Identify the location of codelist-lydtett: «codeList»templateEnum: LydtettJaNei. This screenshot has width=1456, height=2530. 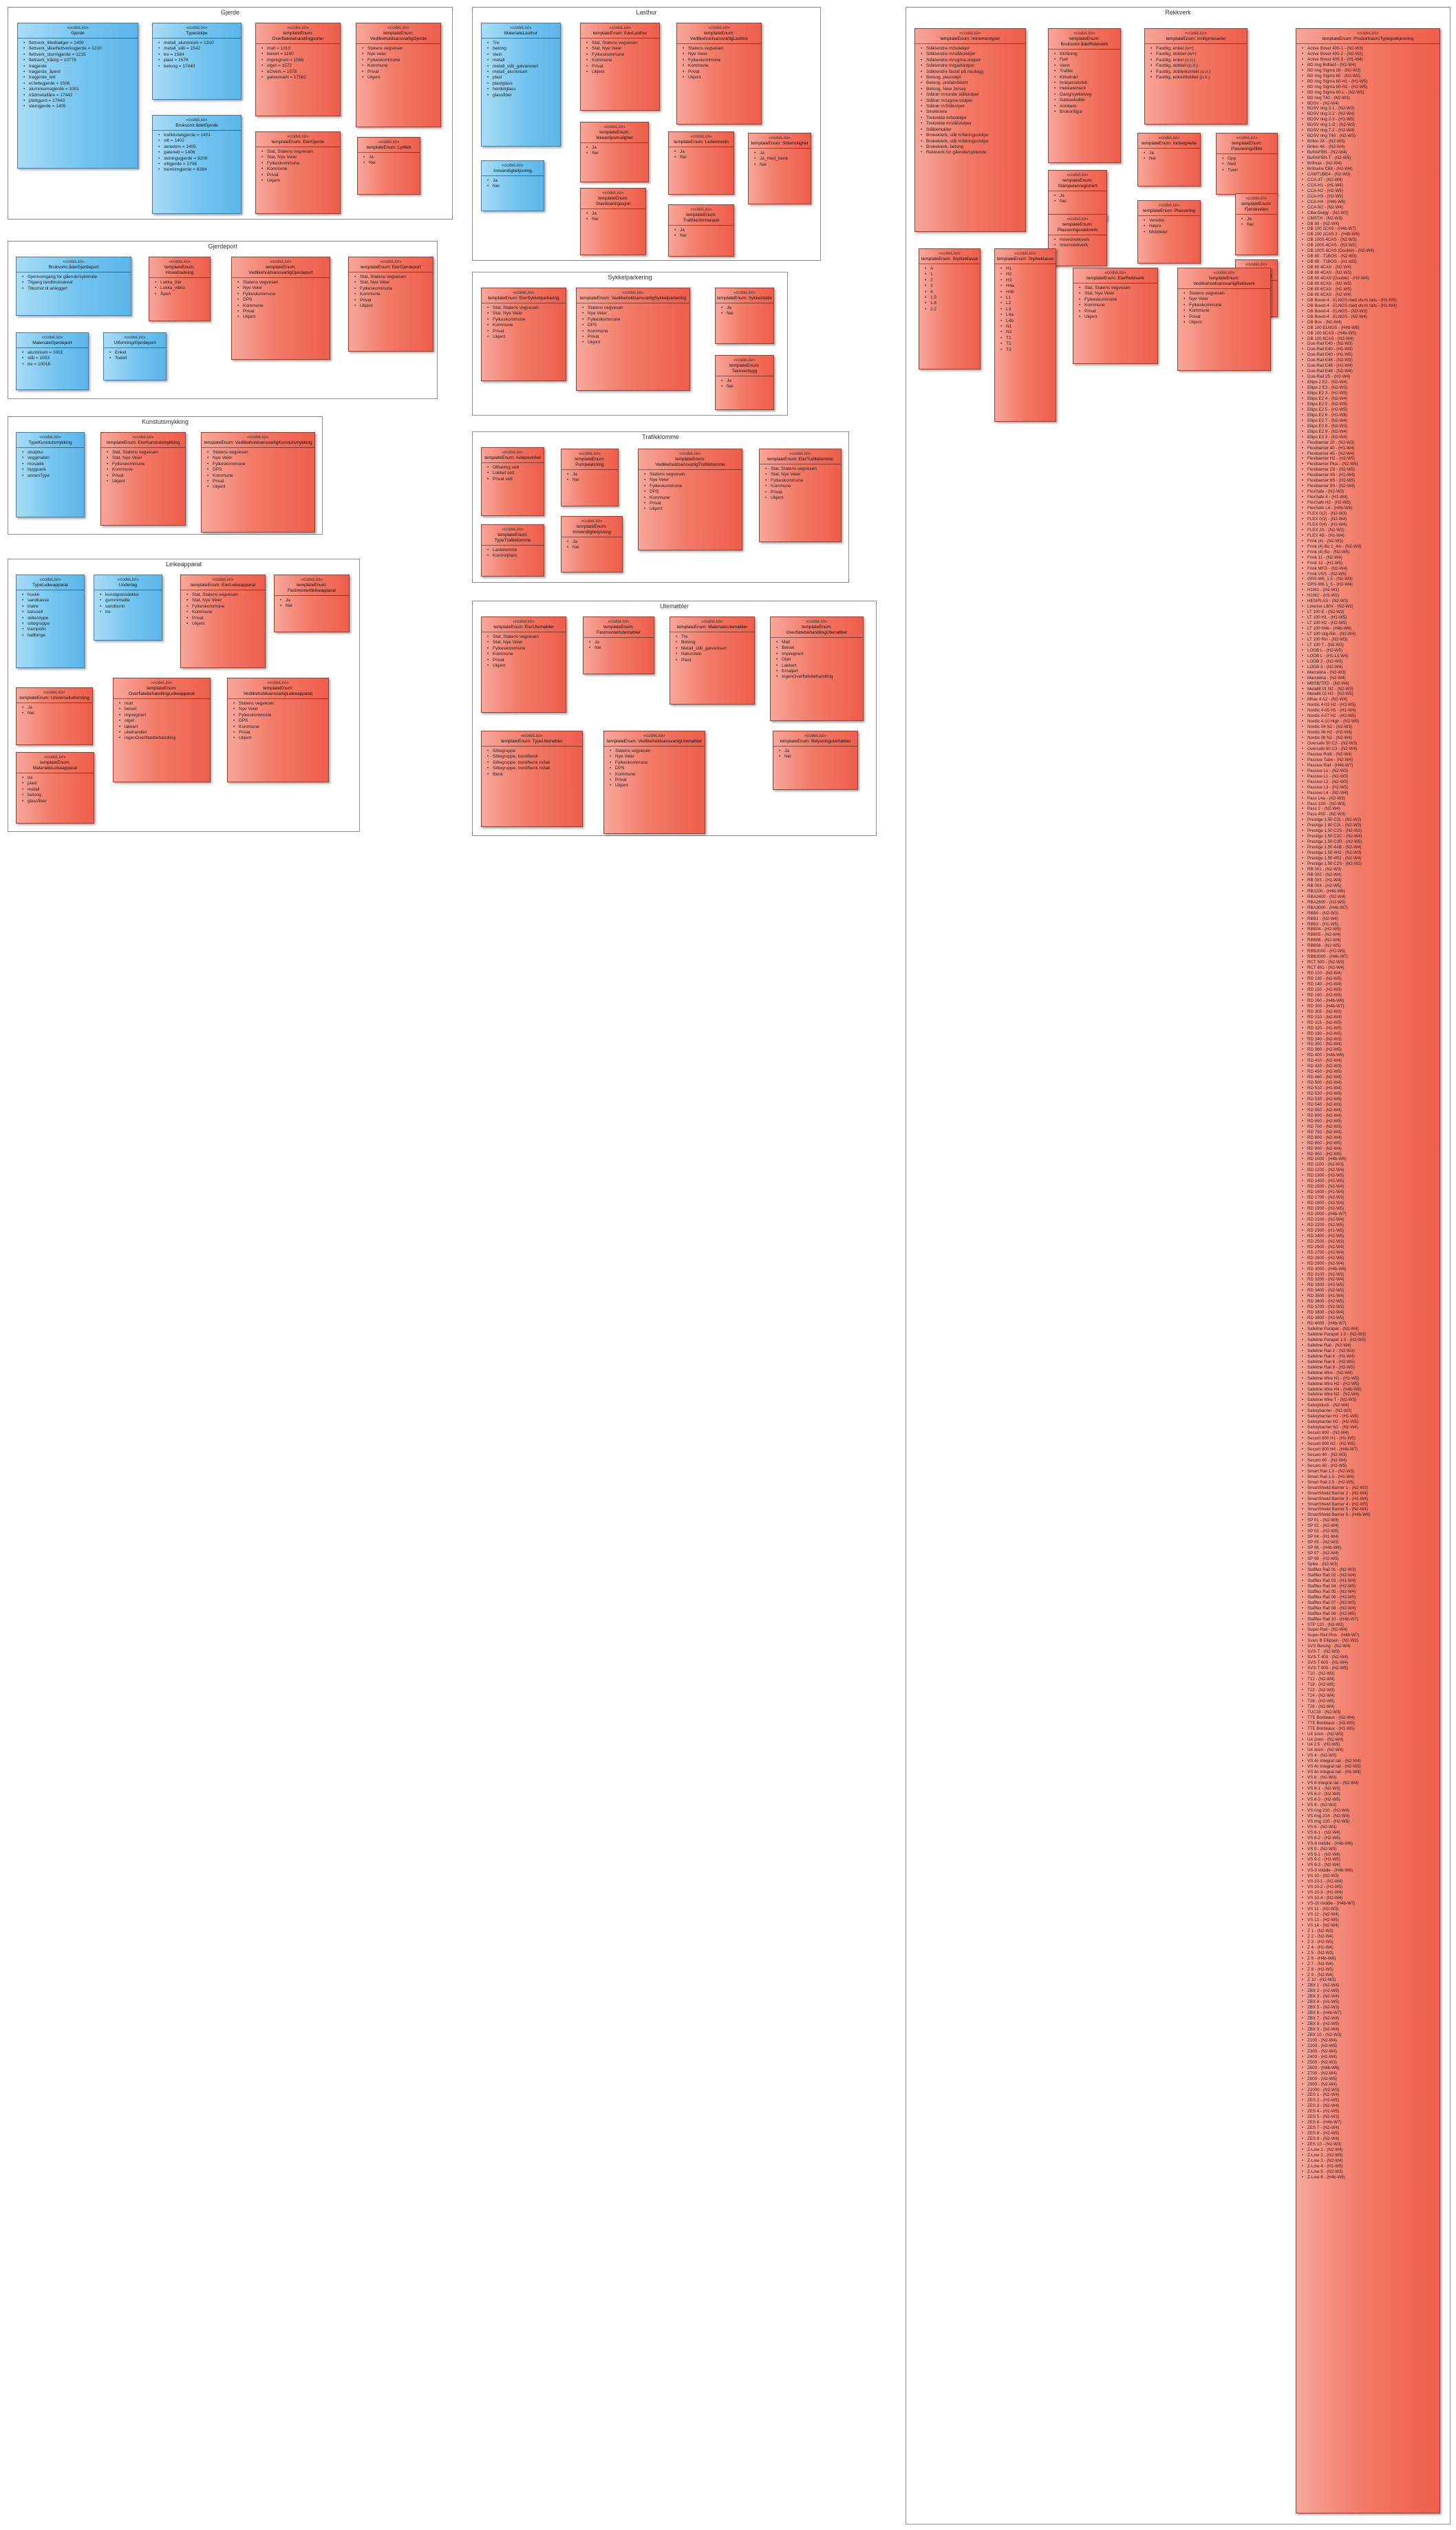
(388, 166).